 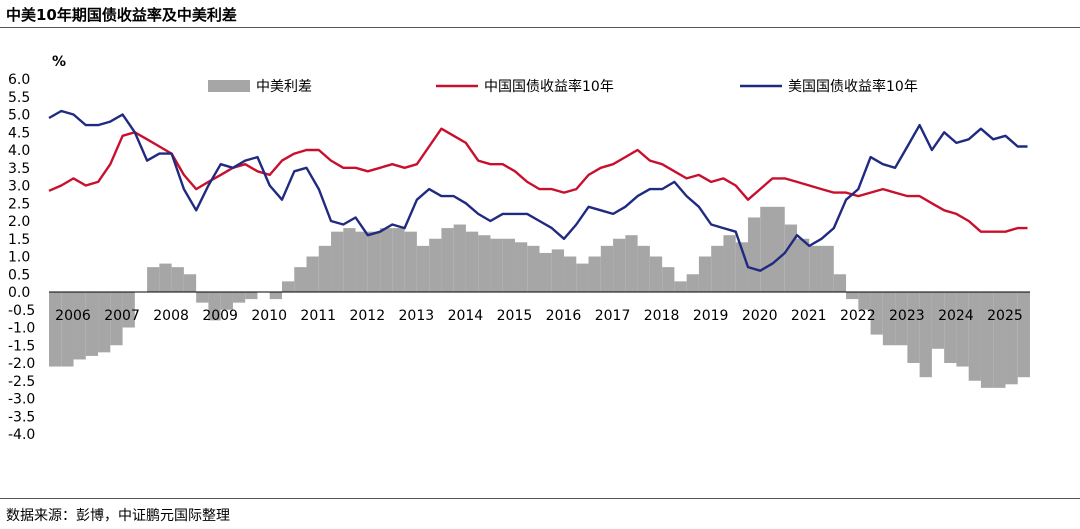 I want to click on x-tick-label: 2023, so click(x=907, y=316).